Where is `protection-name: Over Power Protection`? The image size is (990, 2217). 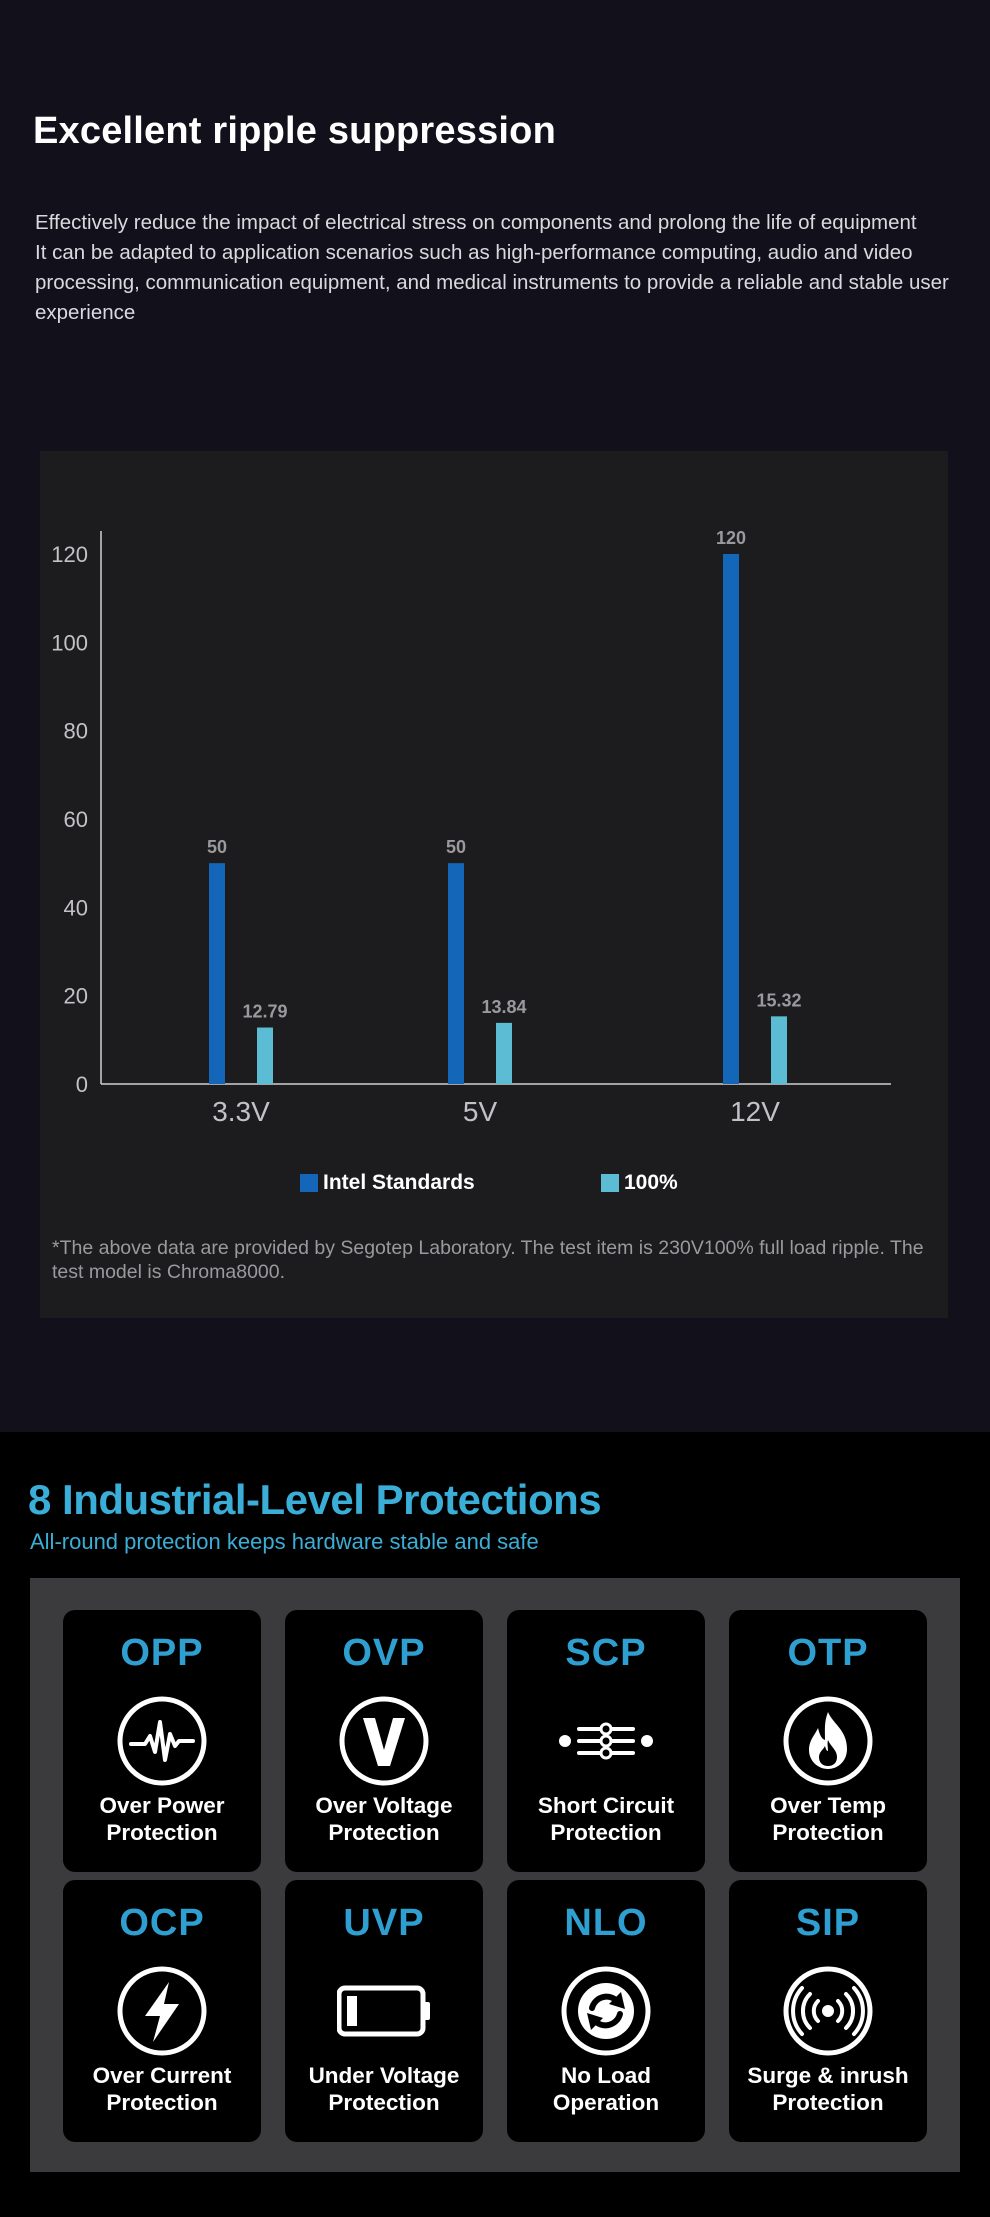 protection-name: Over Power Protection is located at coordinates (162, 1819).